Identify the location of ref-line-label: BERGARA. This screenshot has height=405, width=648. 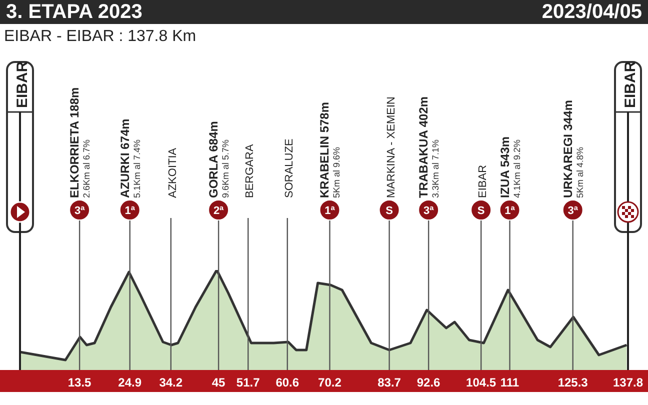
(250, 171).